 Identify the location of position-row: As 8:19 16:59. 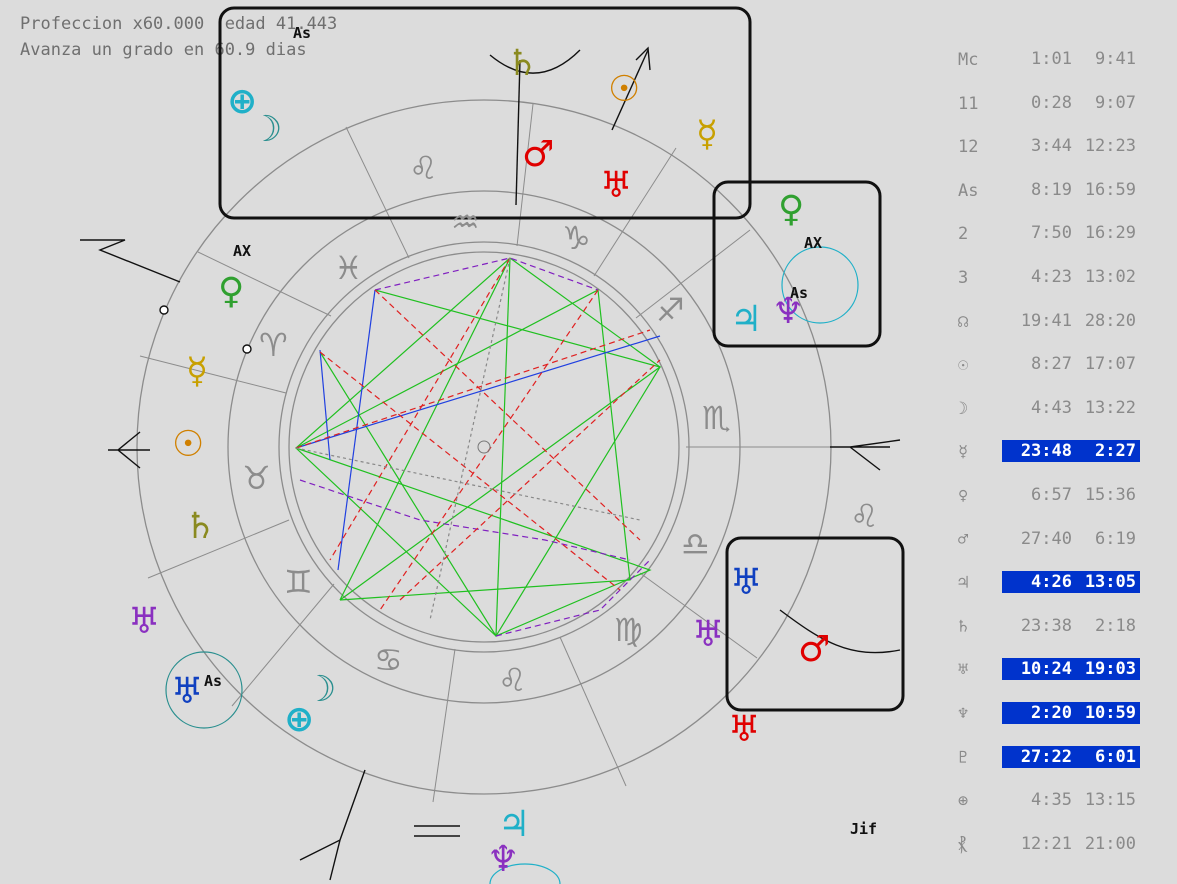
(1061, 197).